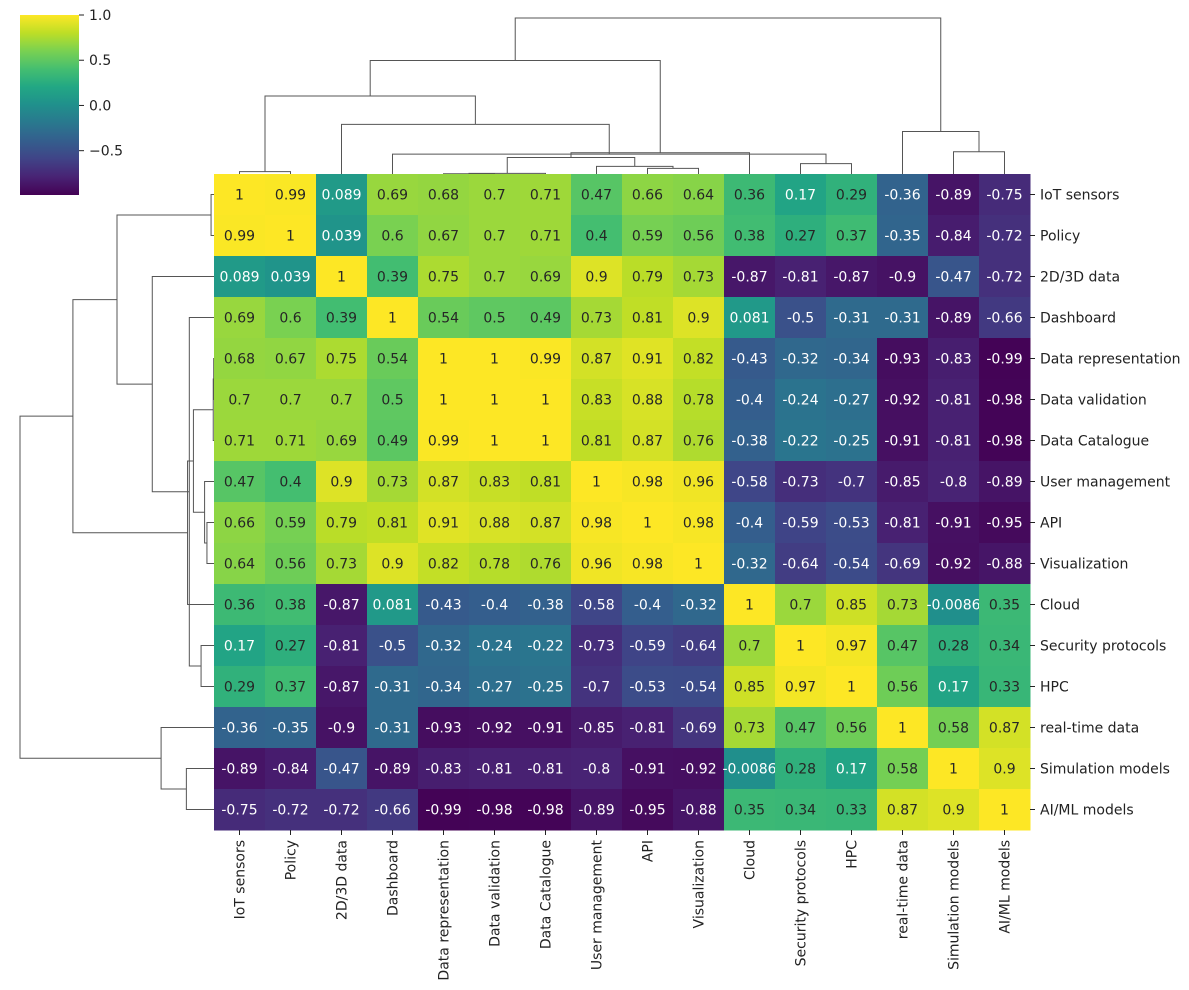 The image size is (1189, 990). What do you see at coordinates (749, 524) in the screenshot?
I see `cell-value-label: -0.4` at bounding box center [749, 524].